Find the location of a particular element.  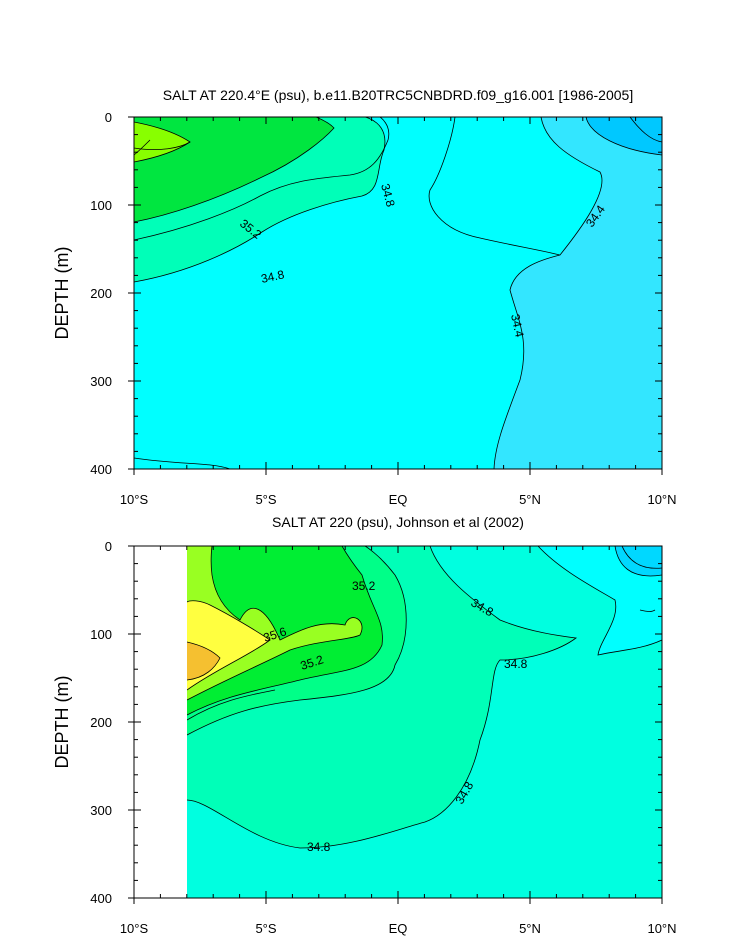

panel-model-ylabel: DEPTH (m) is located at coordinates (62, 293).